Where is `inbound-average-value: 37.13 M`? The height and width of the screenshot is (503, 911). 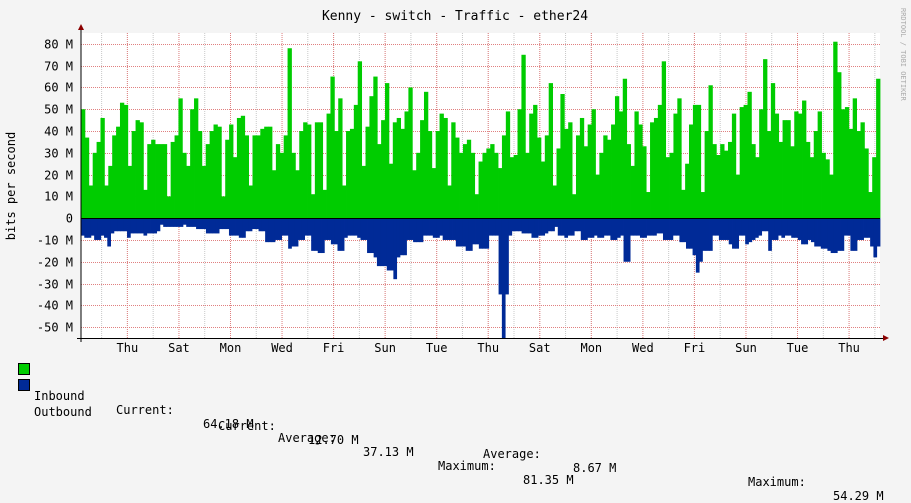
inbound-average-value: 37.13 M is located at coordinates (388, 452).